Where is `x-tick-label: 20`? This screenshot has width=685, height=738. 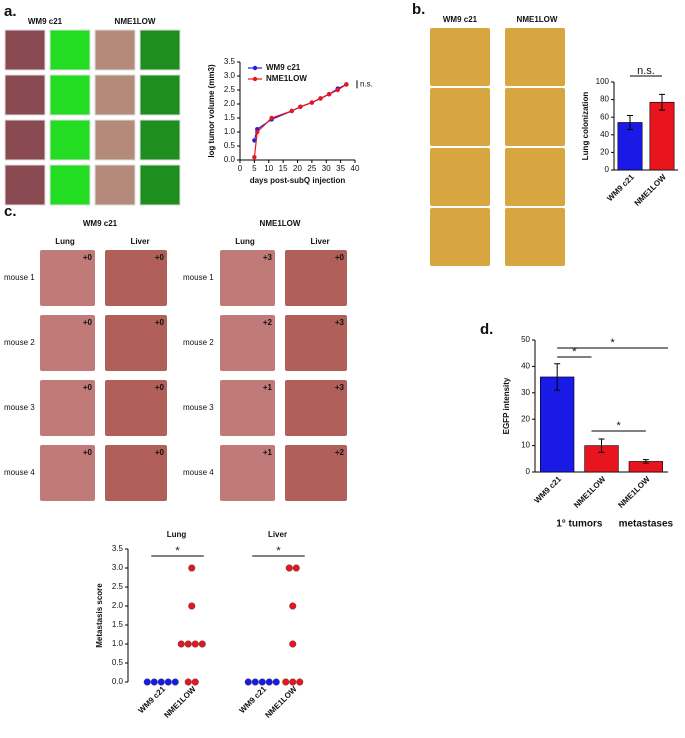
x-tick-label: 20 is located at coordinates (297, 168).